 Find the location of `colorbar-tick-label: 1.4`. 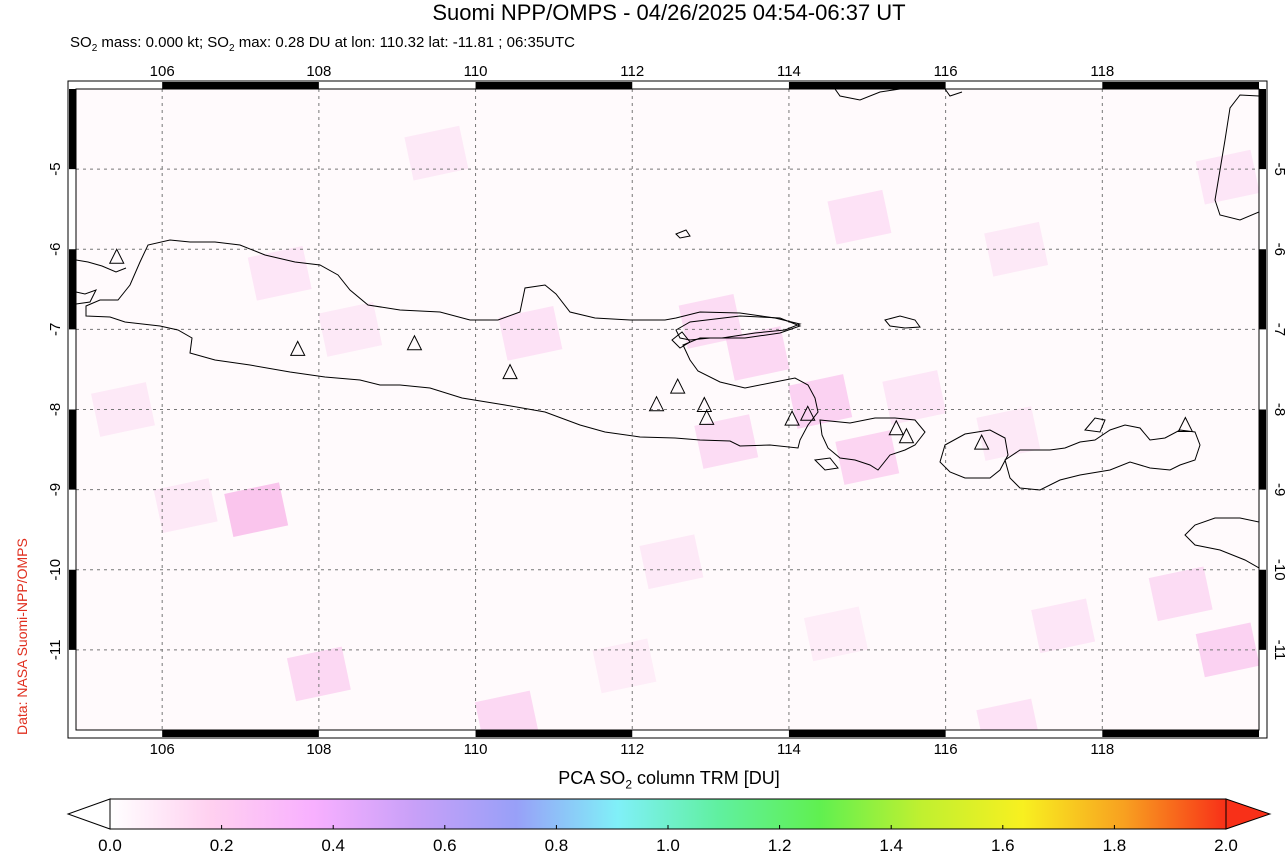

colorbar-tick-label: 1.4 is located at coordinates (891, 845).